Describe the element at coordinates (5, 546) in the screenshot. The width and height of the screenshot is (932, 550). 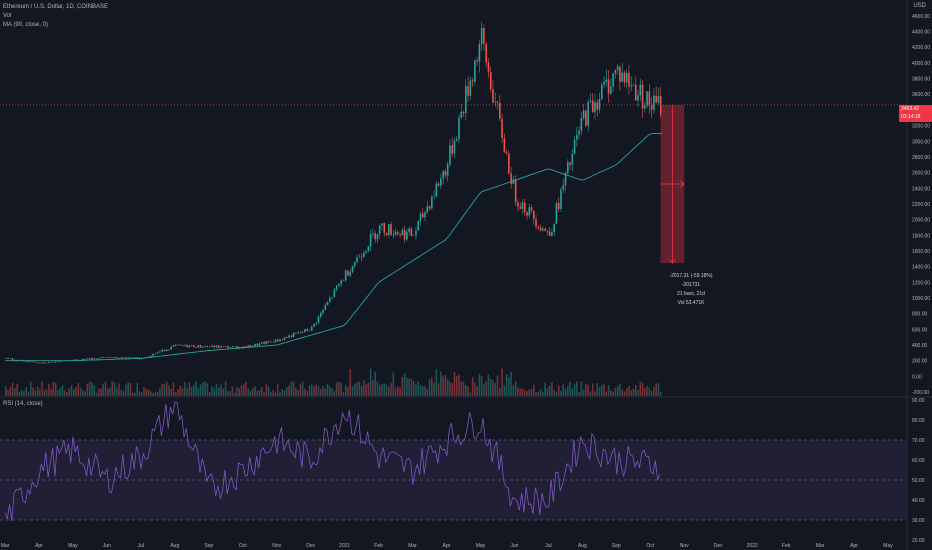
I see `x-tick-label: Mar` at that location.